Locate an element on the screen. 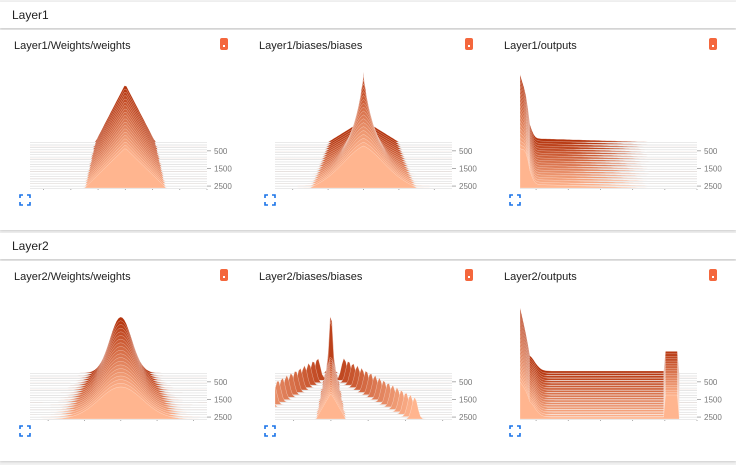 This screenshot has height=465, width=736. section-title: Layer2 is located at coordinates (30, 246).